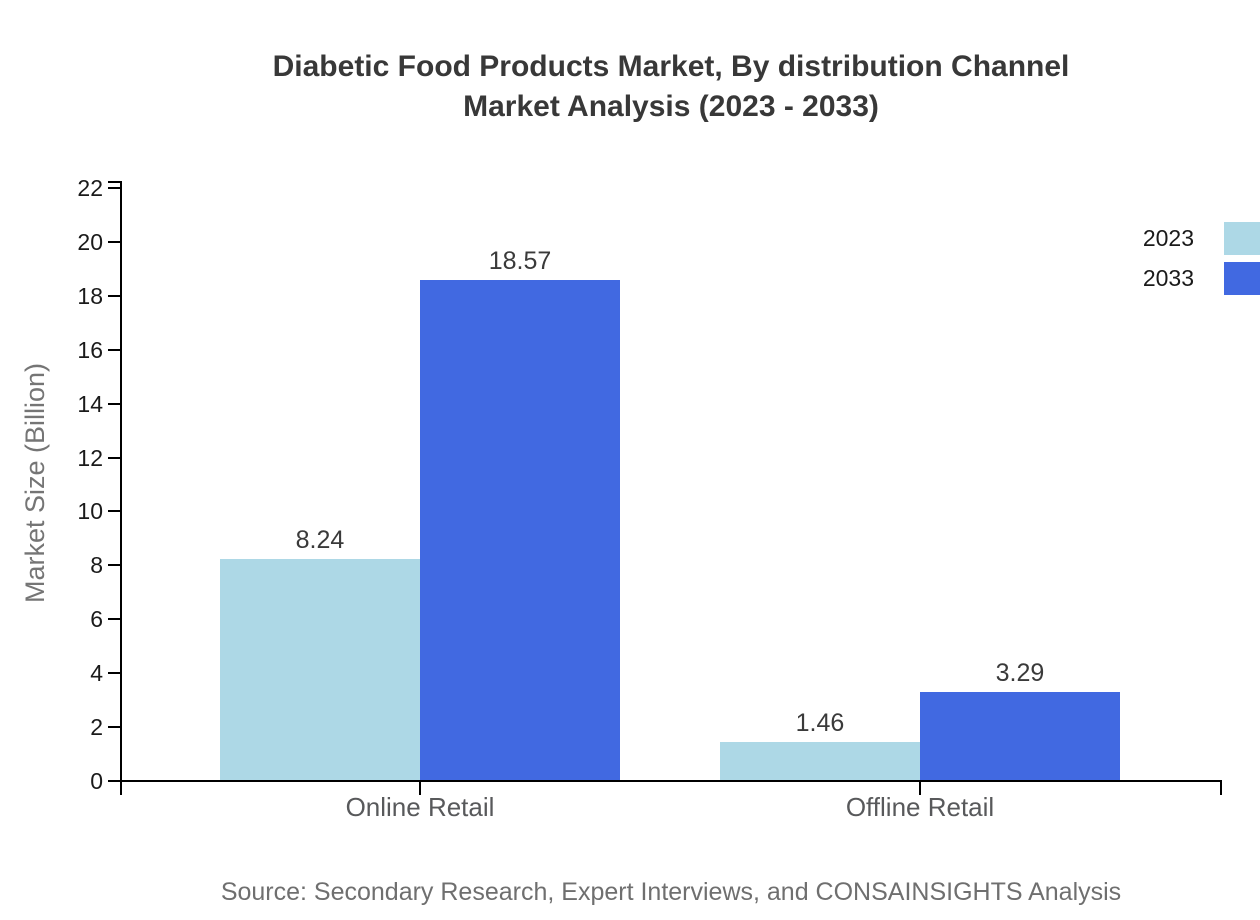 The width and height of the screenshot is (1260, 920). Describe the element at coordinates (115, 182) in the screenshot. I see `y-axis-top-cap` at that location.